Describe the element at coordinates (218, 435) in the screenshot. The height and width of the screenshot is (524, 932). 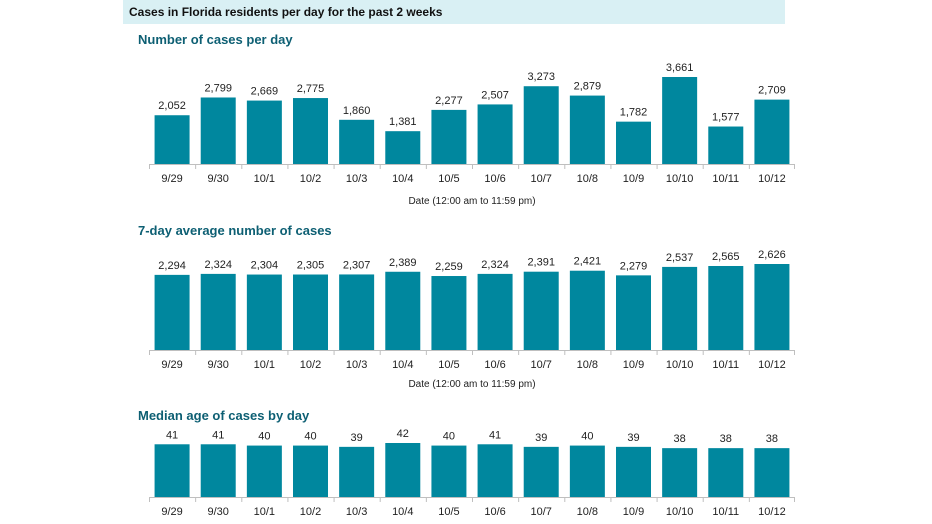
I see `age-value-label: 41` at that location.